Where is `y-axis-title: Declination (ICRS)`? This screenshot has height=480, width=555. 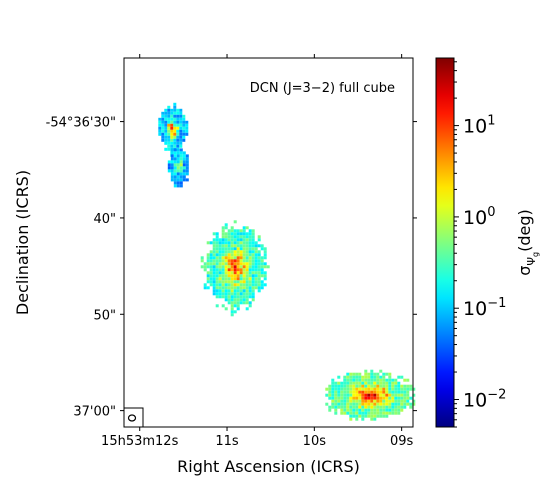
y-axis-title: Declination (ICRS) is located at coordinates (22, 242).